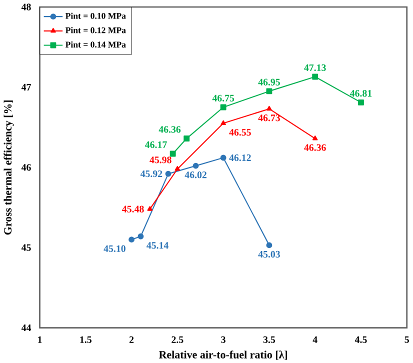  I want to click on x-tick-label: 3.5, so click(269, 339).